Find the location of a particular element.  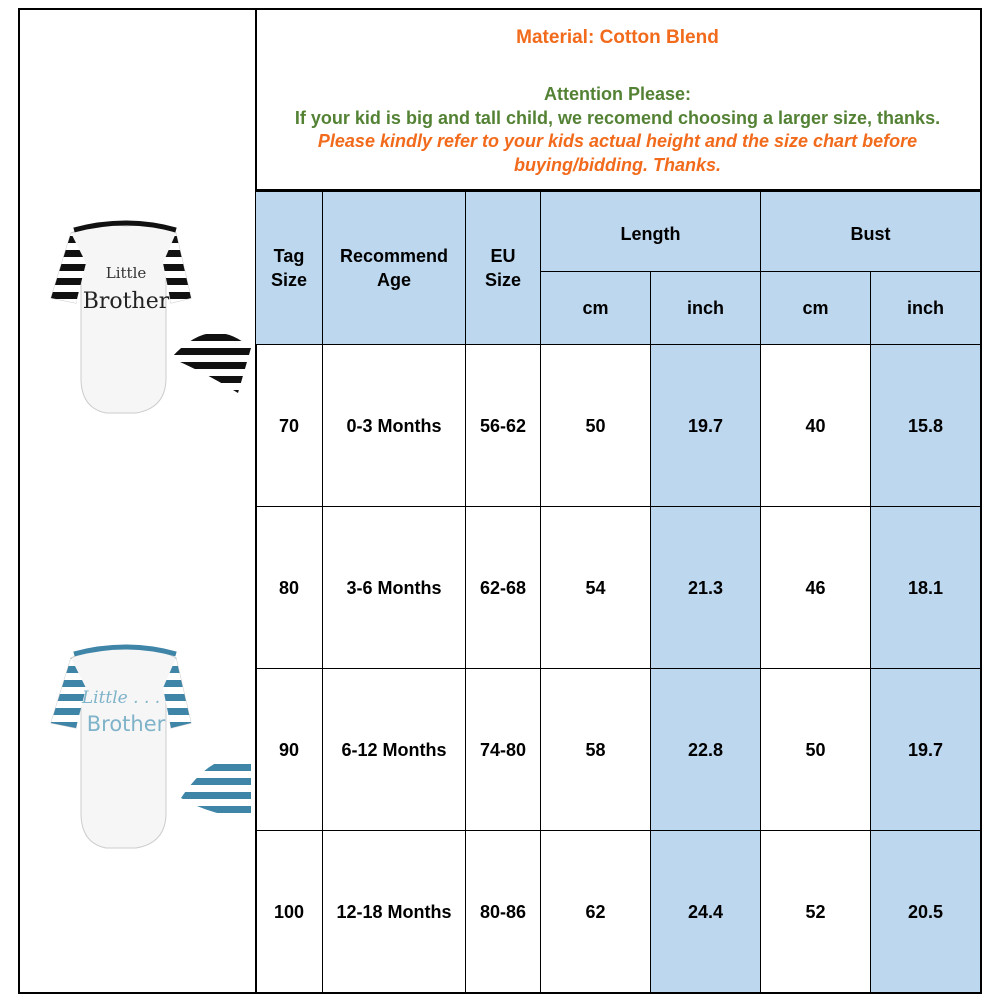

cell-bust-in: 15.8 is located at coordinates (925, 425).